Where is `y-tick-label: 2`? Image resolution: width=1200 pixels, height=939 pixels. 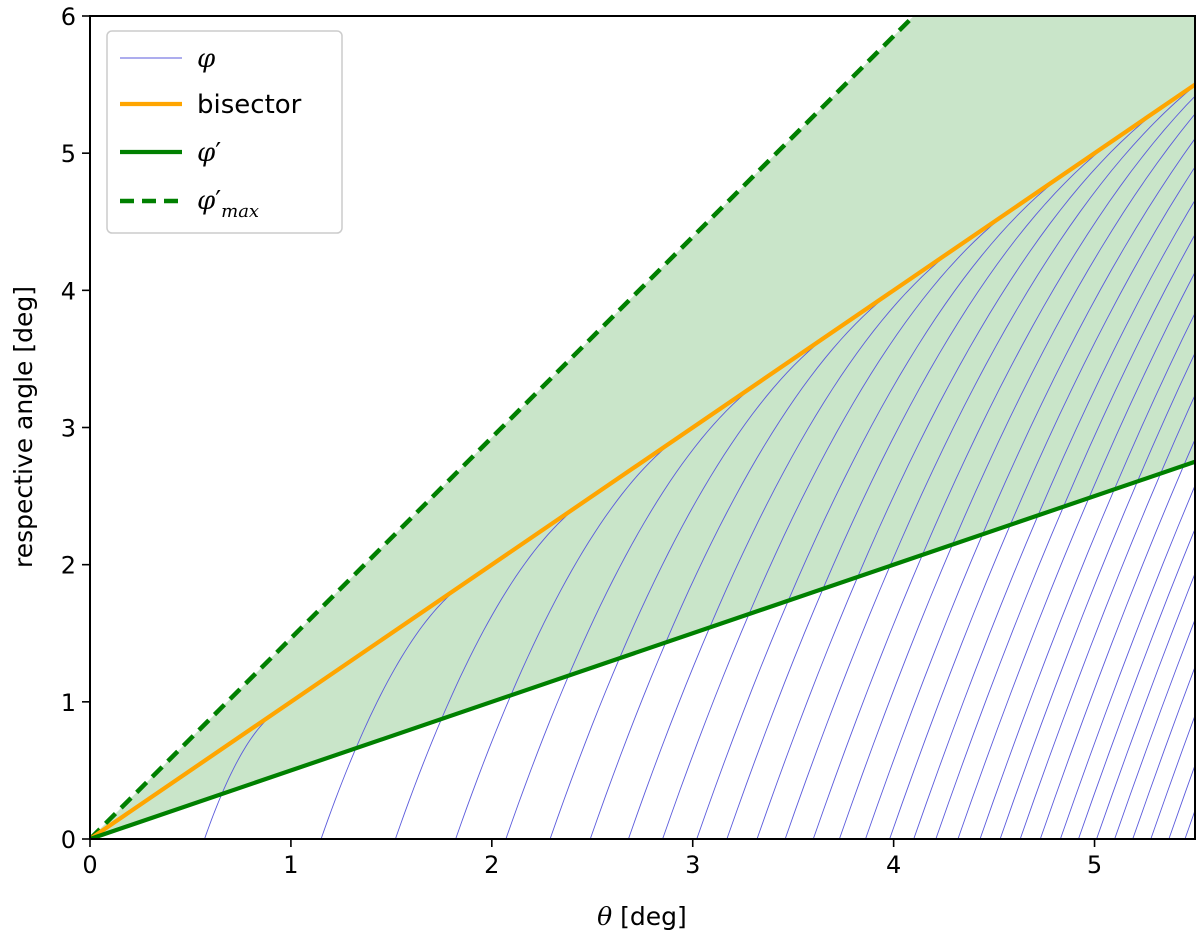
y-tick-label: 2 is located at coordinates (68, 566).